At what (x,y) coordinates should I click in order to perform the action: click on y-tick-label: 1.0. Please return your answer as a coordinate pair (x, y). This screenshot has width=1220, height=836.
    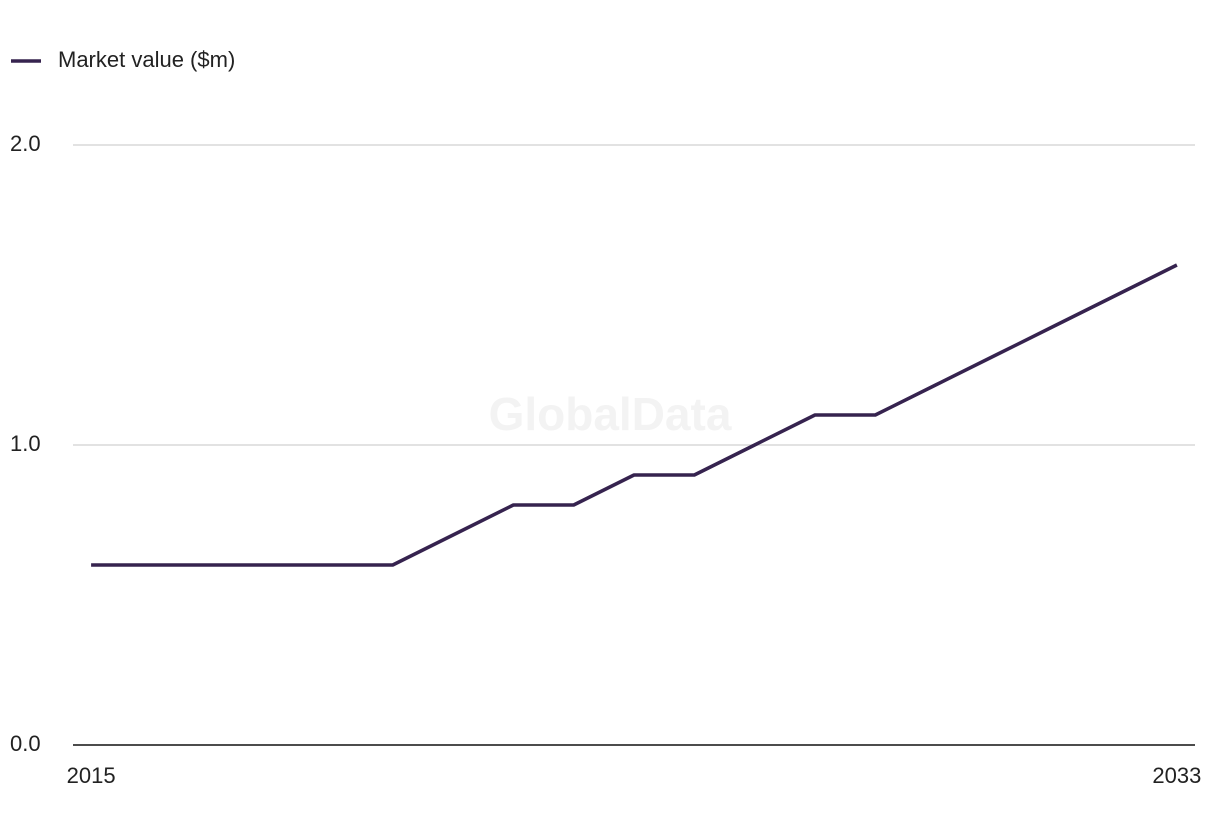
    Looking at the image, I should click on (25, 443).